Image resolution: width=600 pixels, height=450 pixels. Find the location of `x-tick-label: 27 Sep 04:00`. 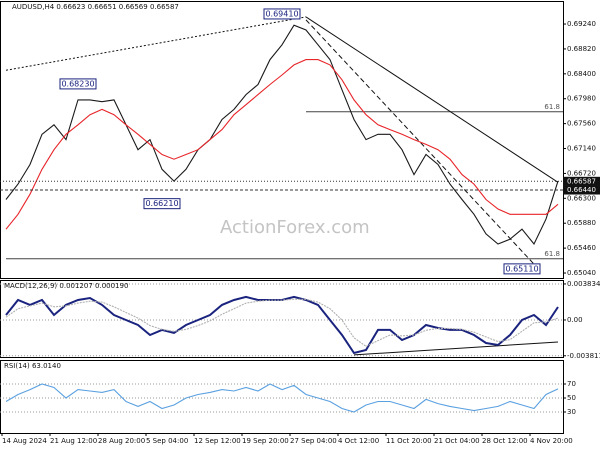

x-tick-label: 27 Sep 04:00 is located at coordinates (313, 441).